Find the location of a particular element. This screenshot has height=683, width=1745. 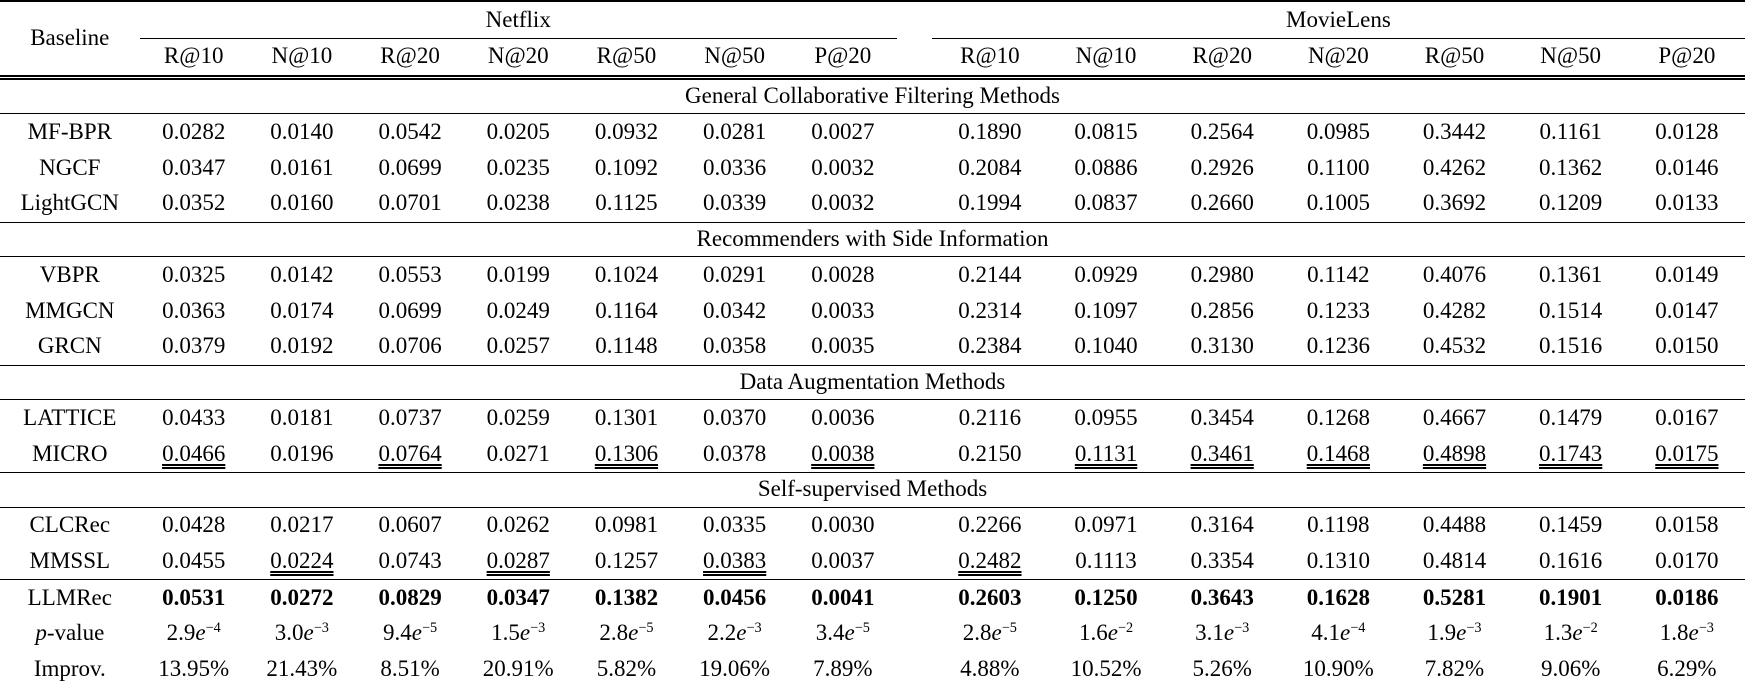

metric-cell: 7.82% is located at coordinates (1454, 668).